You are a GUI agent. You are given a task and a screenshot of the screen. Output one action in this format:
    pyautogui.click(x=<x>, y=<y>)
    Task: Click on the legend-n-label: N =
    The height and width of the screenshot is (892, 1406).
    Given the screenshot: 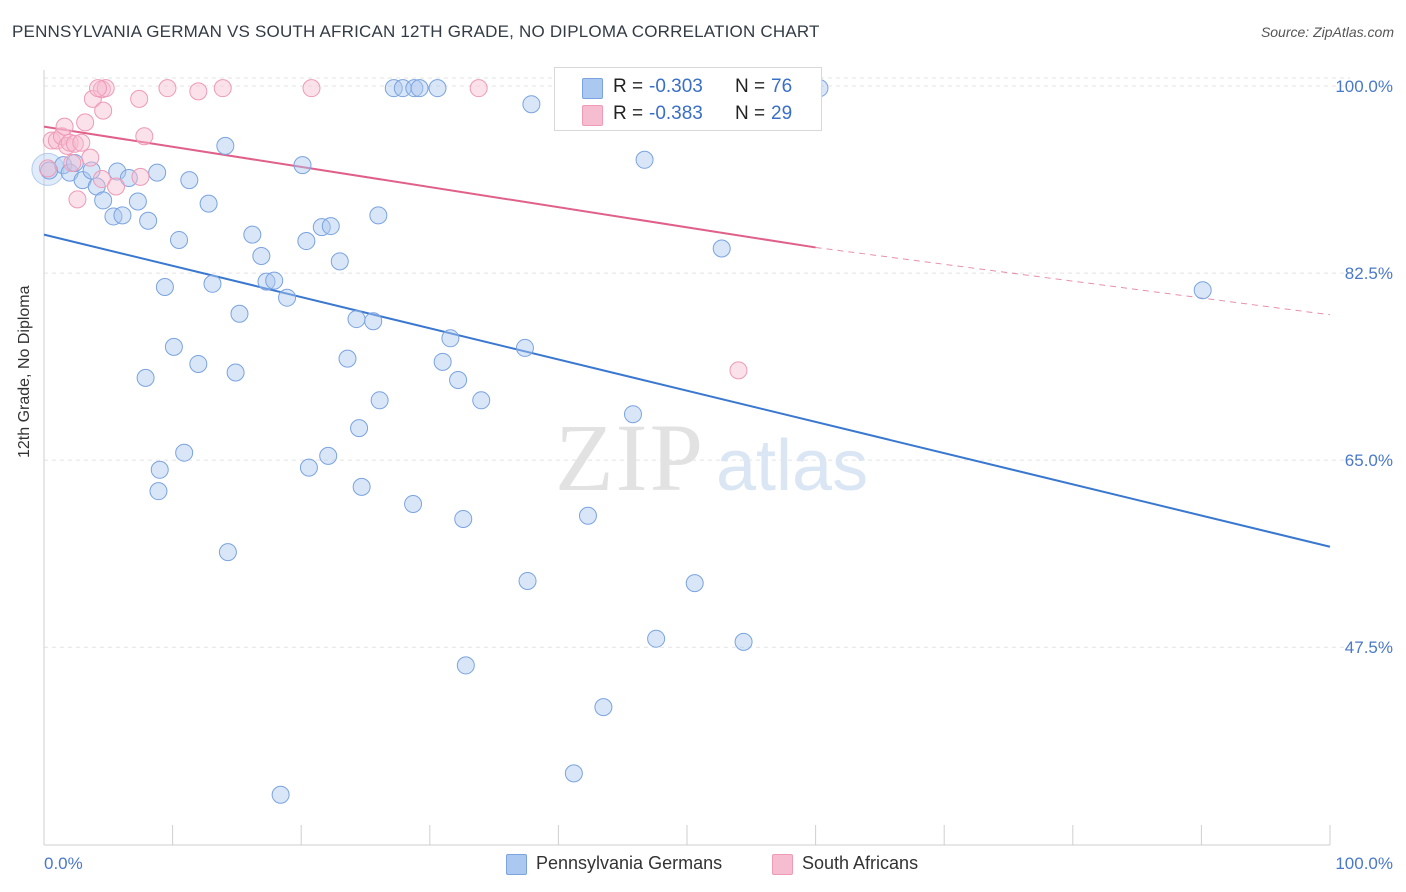 What is the action you would take?
    pyautogui.click(x=750, y=113)
    